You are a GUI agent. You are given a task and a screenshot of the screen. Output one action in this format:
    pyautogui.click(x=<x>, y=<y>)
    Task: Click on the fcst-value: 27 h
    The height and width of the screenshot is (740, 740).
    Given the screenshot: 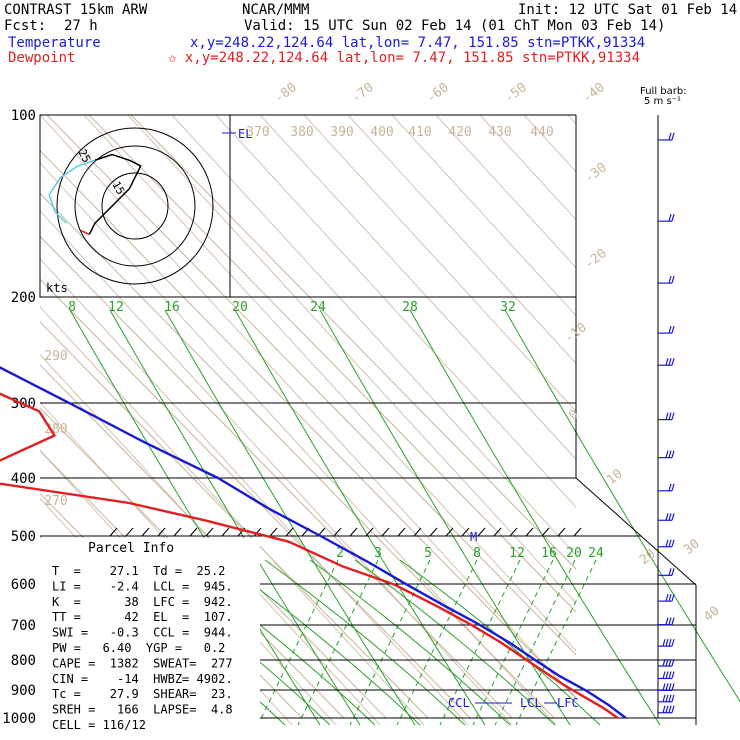 What is the action you would take?
    pyautogui.click(x=81, y=26)
    